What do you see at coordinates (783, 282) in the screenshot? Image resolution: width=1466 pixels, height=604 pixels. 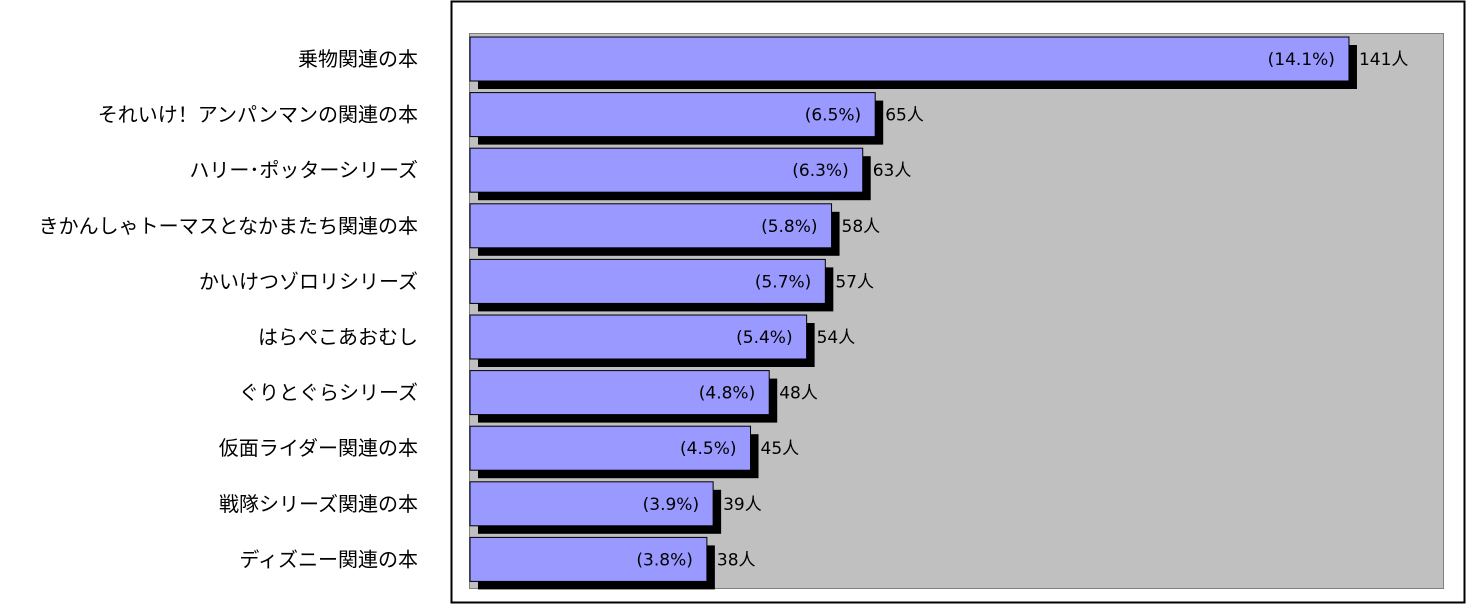 I see `percent-label: (5.7%)` at bounding box center [783, 282].